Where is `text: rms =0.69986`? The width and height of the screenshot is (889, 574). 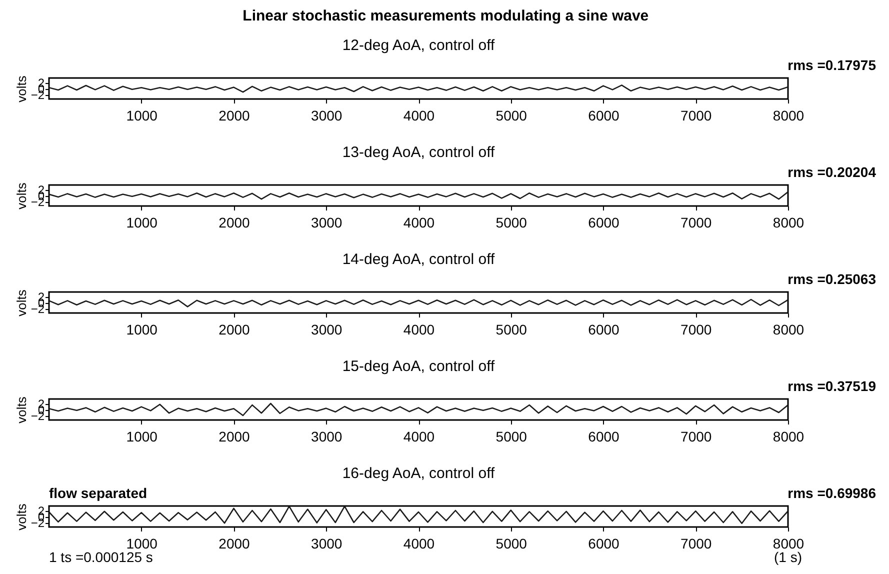
text: rms =0.69986 is located at coordinates (832, 493).